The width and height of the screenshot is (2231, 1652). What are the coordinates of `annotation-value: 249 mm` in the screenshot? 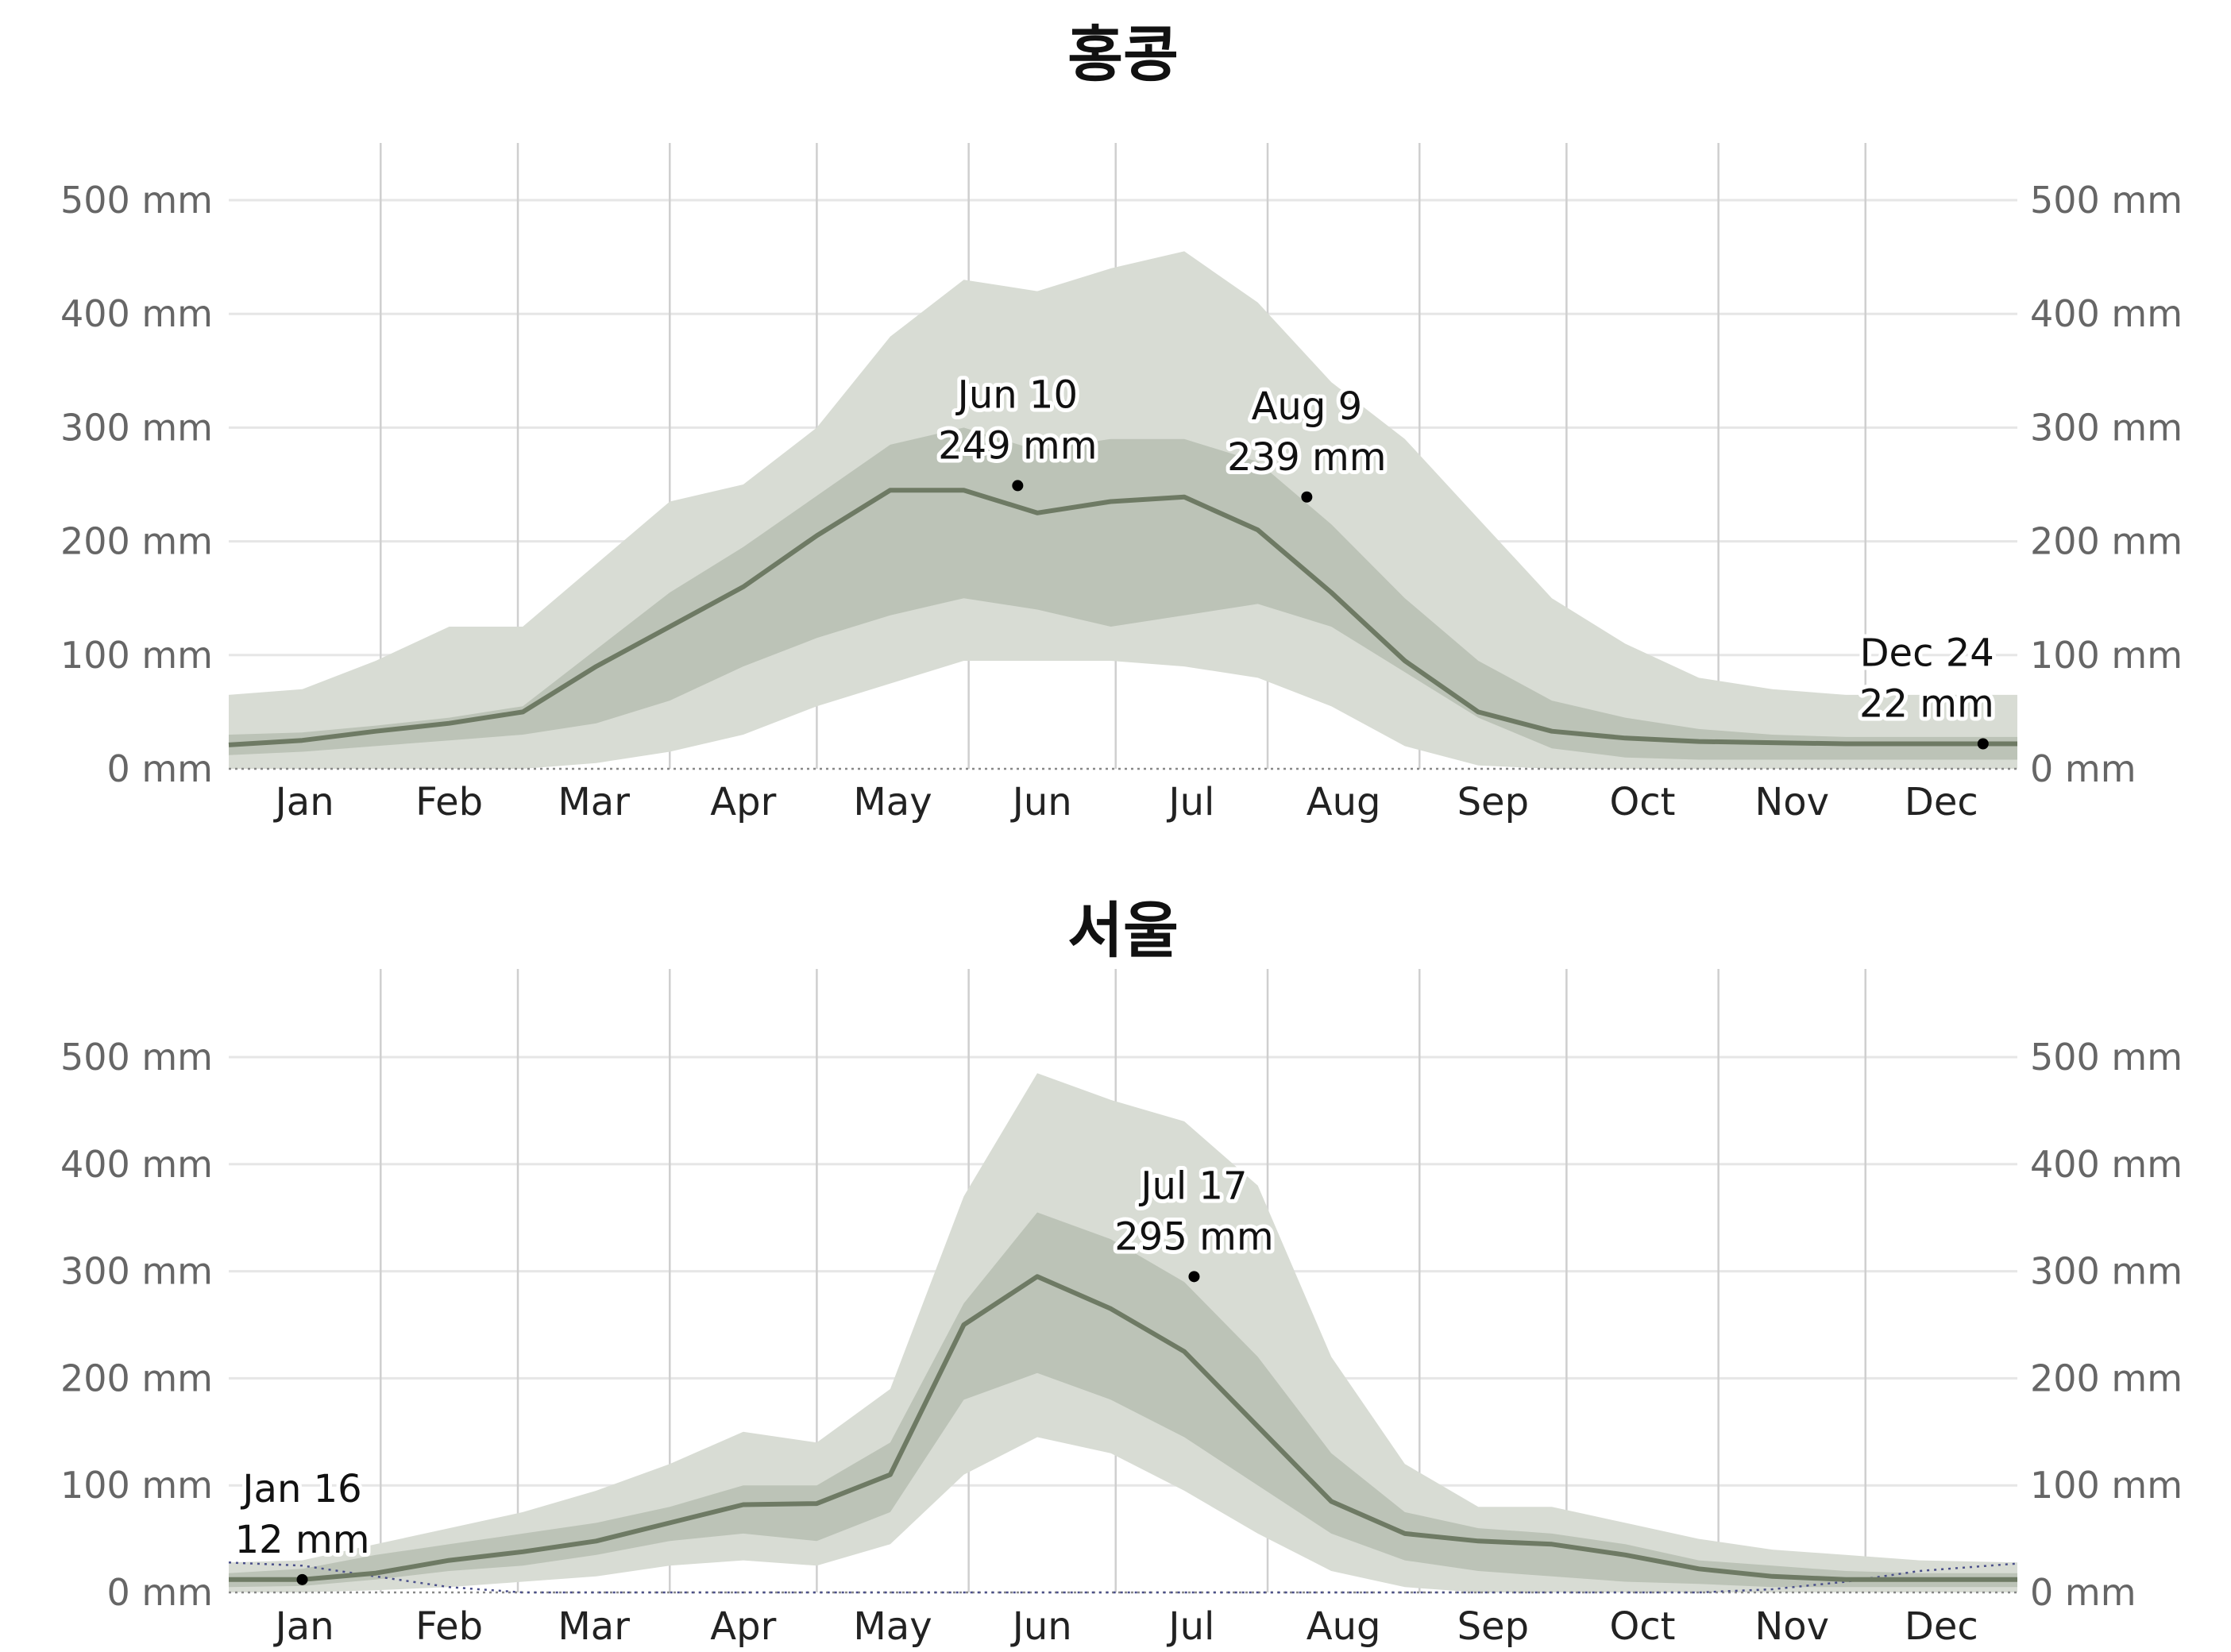 It's located at (1017, 445).